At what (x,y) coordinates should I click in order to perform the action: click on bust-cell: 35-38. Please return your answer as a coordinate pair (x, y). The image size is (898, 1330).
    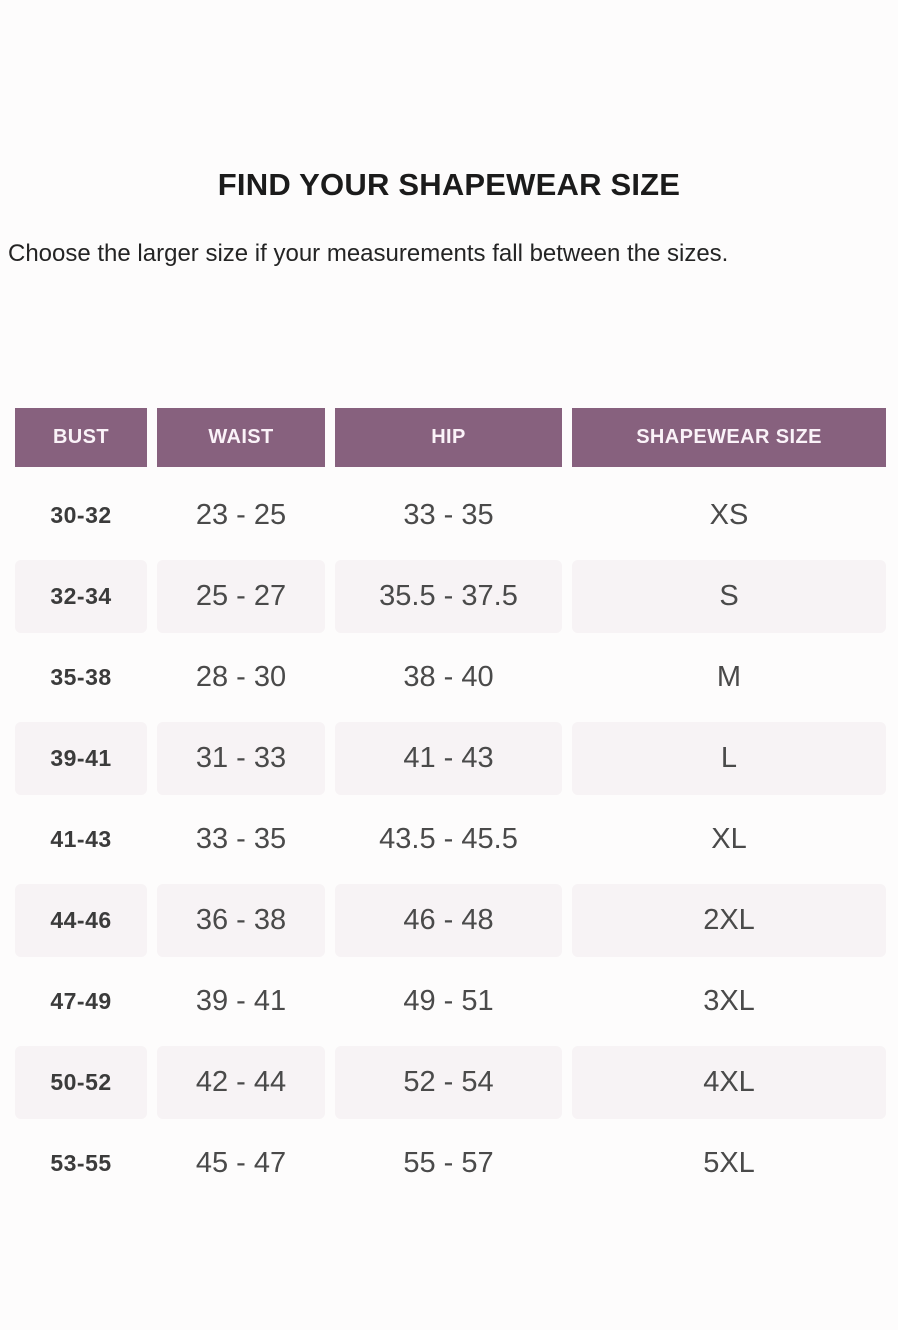
    Looking at the image, I should click on (81, 677).